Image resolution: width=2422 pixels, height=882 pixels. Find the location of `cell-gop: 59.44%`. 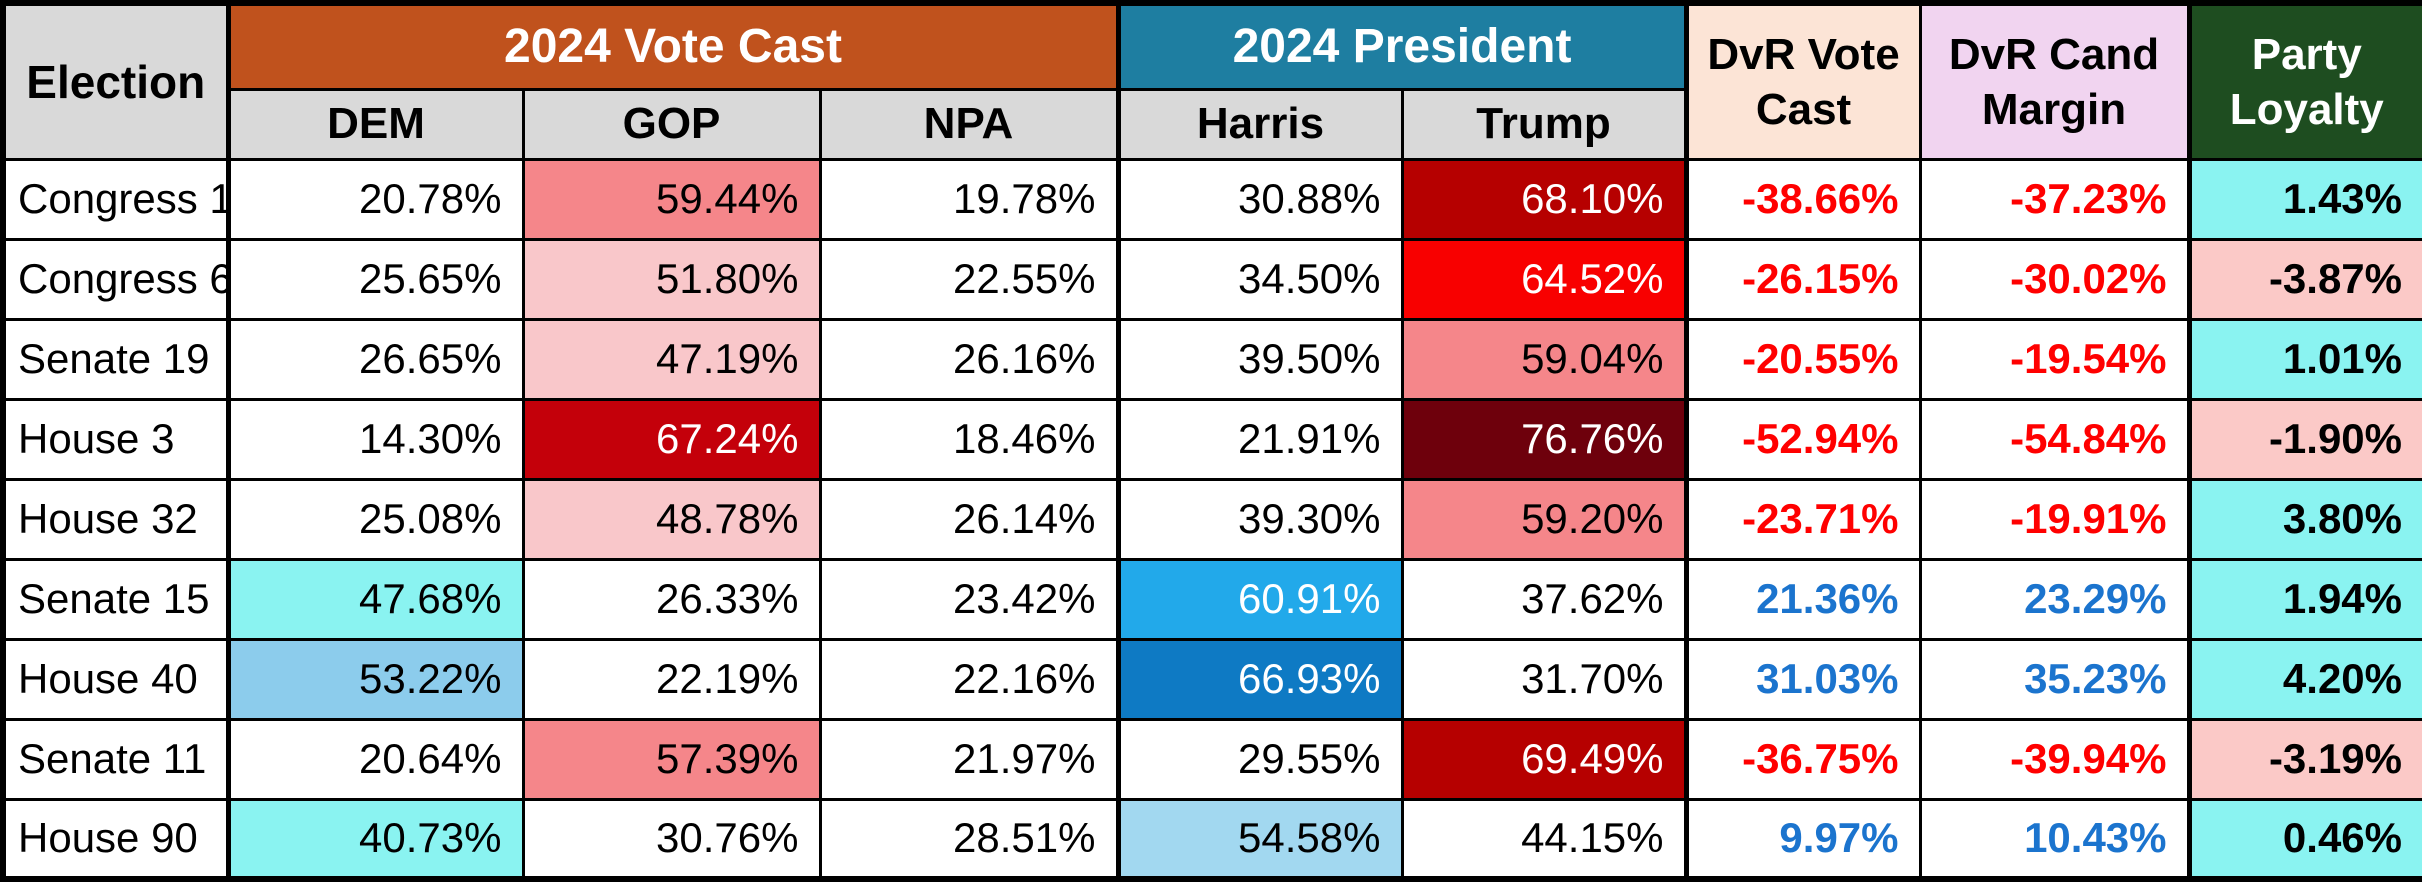

cell-gop: 59.44% is located at coordinates (671, 199).